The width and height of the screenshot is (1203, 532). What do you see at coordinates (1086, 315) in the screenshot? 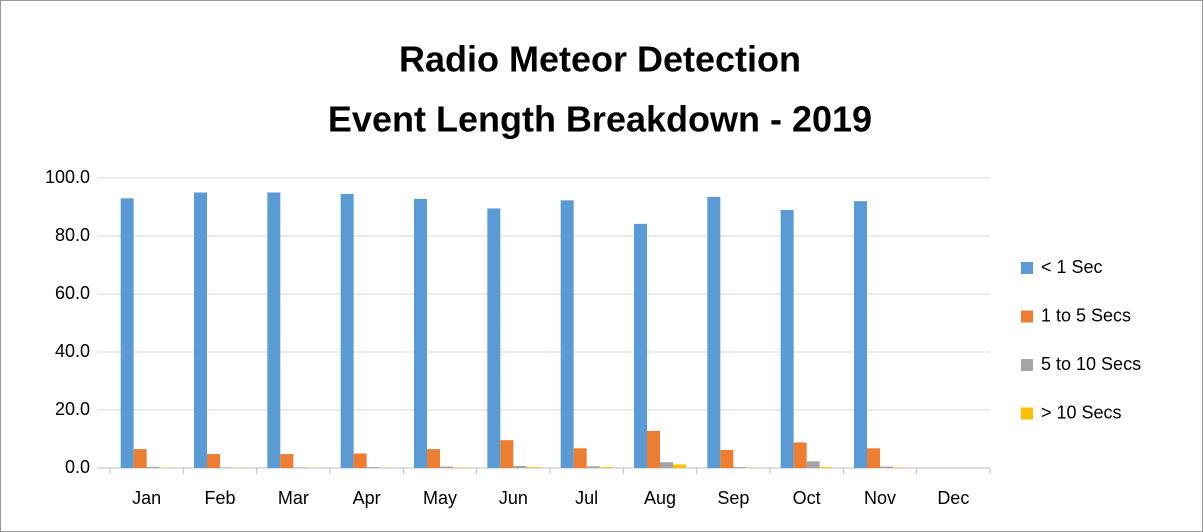
I see `legend-label: 1 to 5 Secs` at bounding box center [1086, 315].